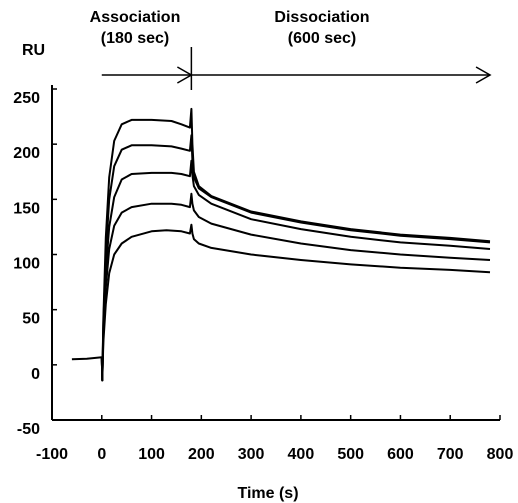 This screenshot has height=503, width=518. I want to click on association-duration-label: (180 sec), so click(135, 38).